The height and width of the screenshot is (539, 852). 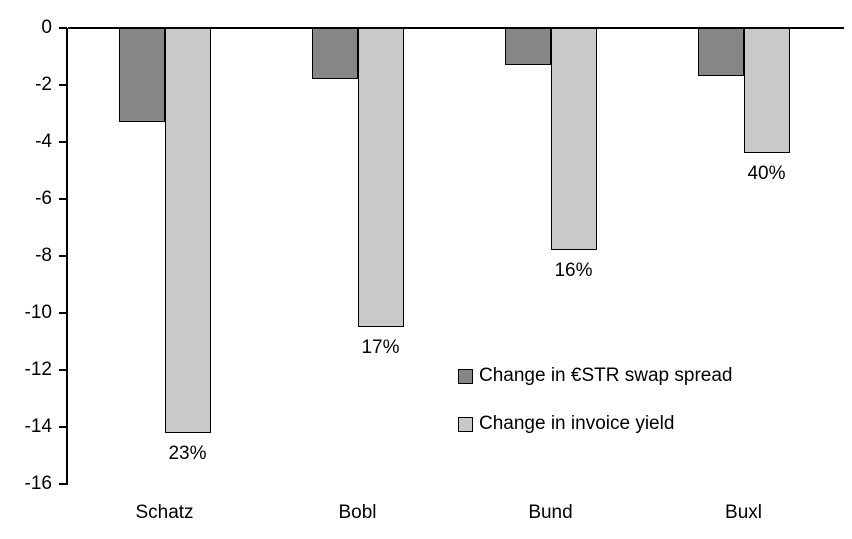 What do you see at coordinates (187, 453) in the screenshot?
I see `data-label-schatz: 23%` at bounding box center [187, 453].